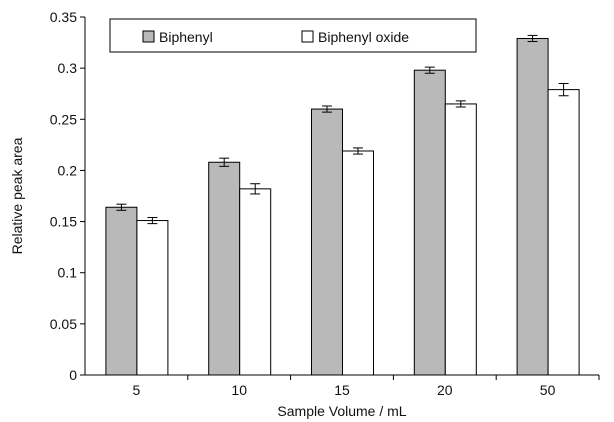 This screenshot has width=614, height=422. Describe the element at coordinates (73, 375) in the screenshot. I see `y-tick-label: 0` at that location.